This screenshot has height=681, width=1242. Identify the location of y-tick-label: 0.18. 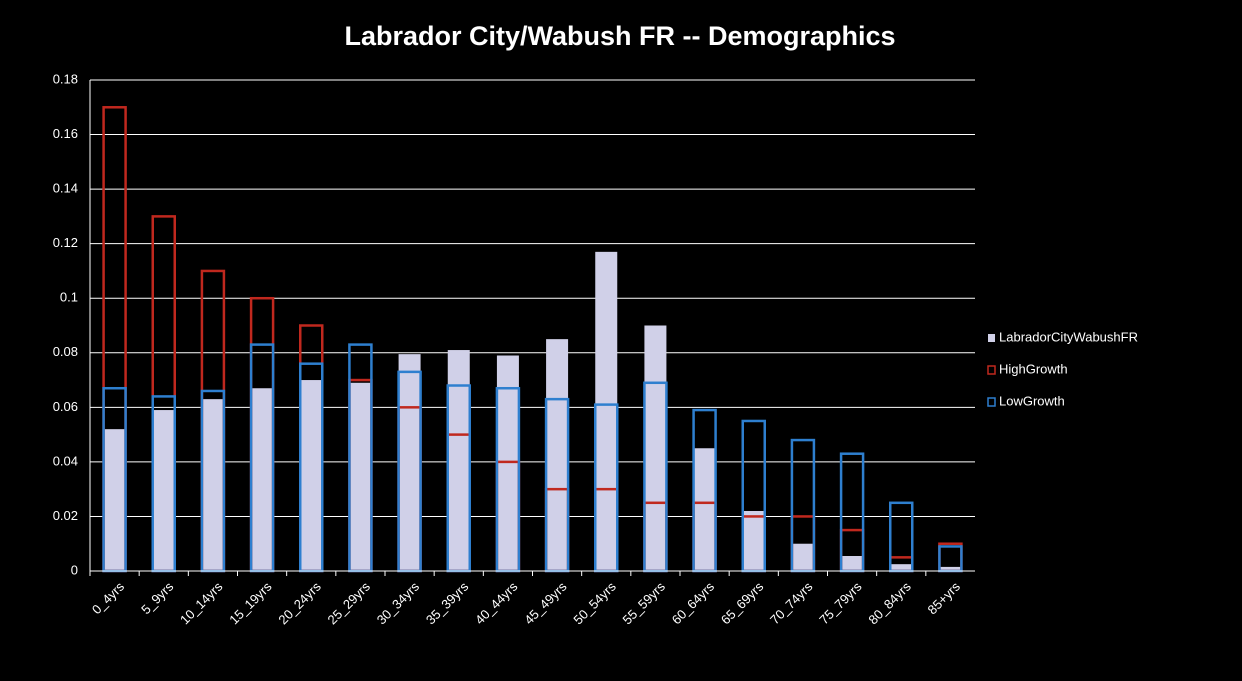
(65, 78).